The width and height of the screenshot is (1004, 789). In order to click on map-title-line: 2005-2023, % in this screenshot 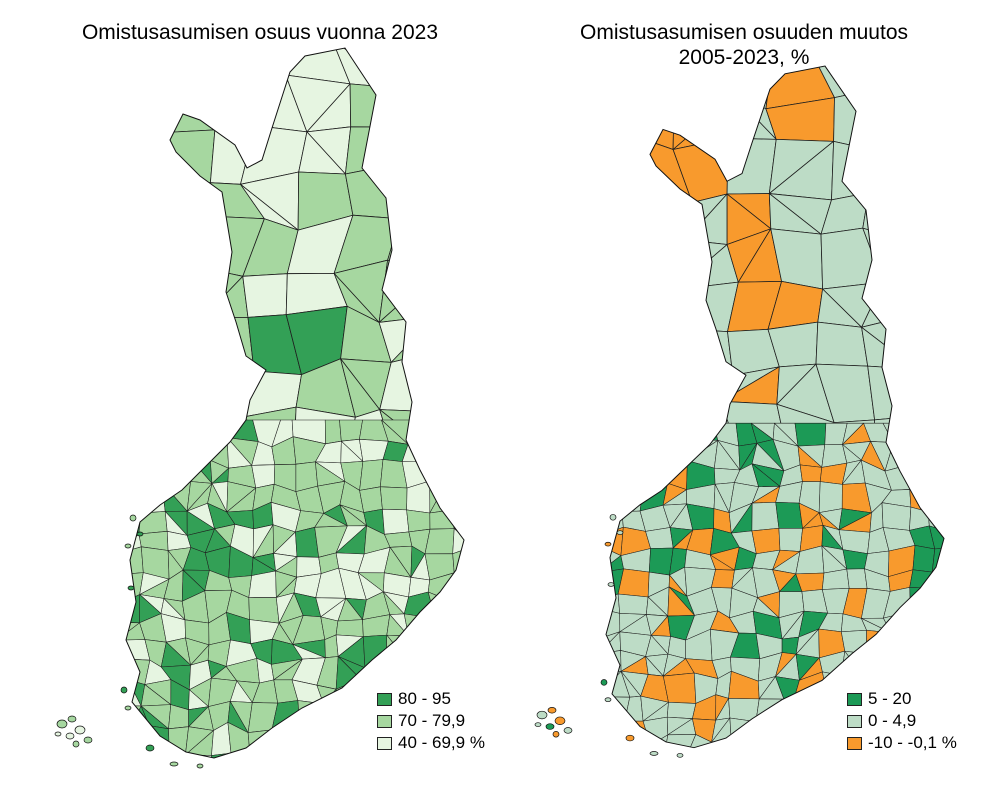, I will do `click(744, 57)`.